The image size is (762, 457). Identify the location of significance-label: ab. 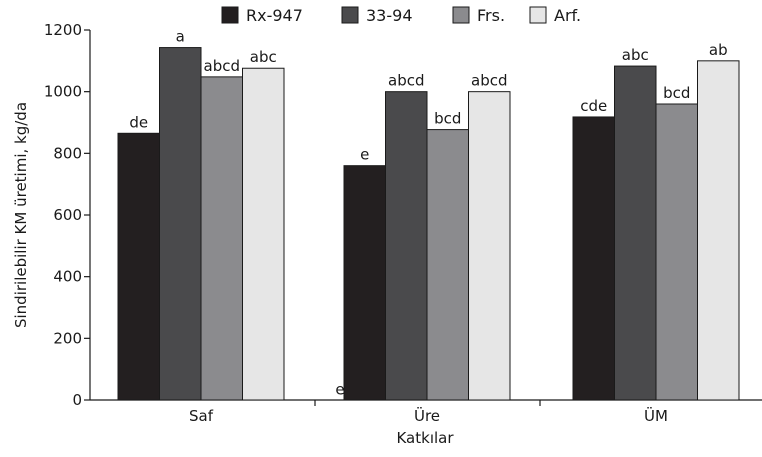
(718, 50).